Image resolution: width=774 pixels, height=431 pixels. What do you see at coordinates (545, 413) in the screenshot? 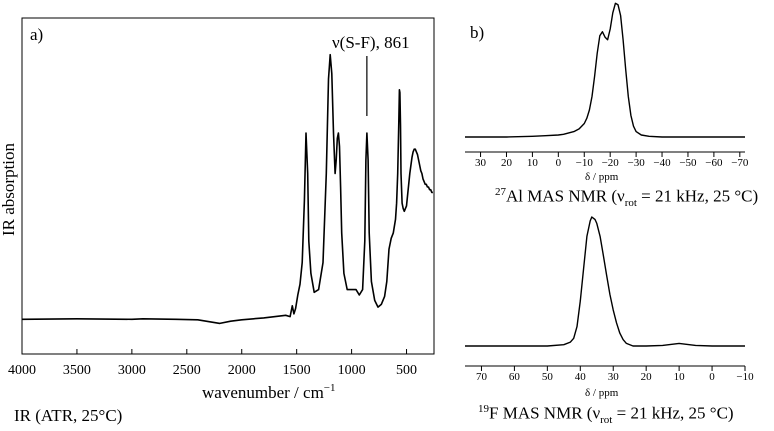
I see `f-caption-text: F MAS NMR (ν` at bounding box center [545, 413].